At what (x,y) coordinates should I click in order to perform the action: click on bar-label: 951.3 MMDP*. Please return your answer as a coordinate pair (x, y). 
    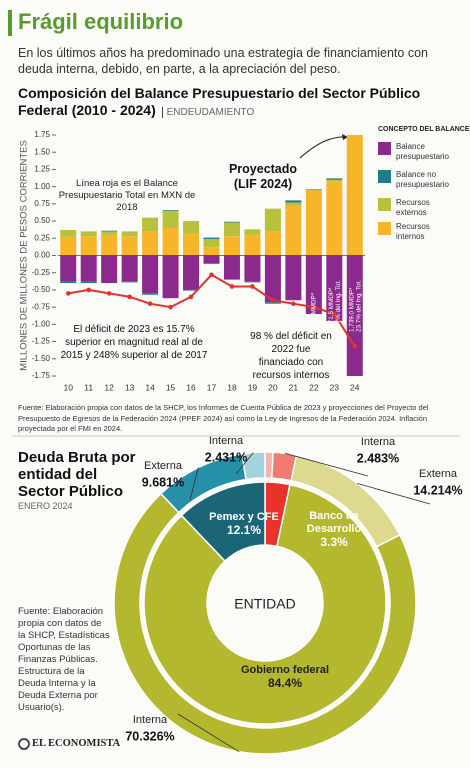
    Looking at the image, I should click on (314, 312).